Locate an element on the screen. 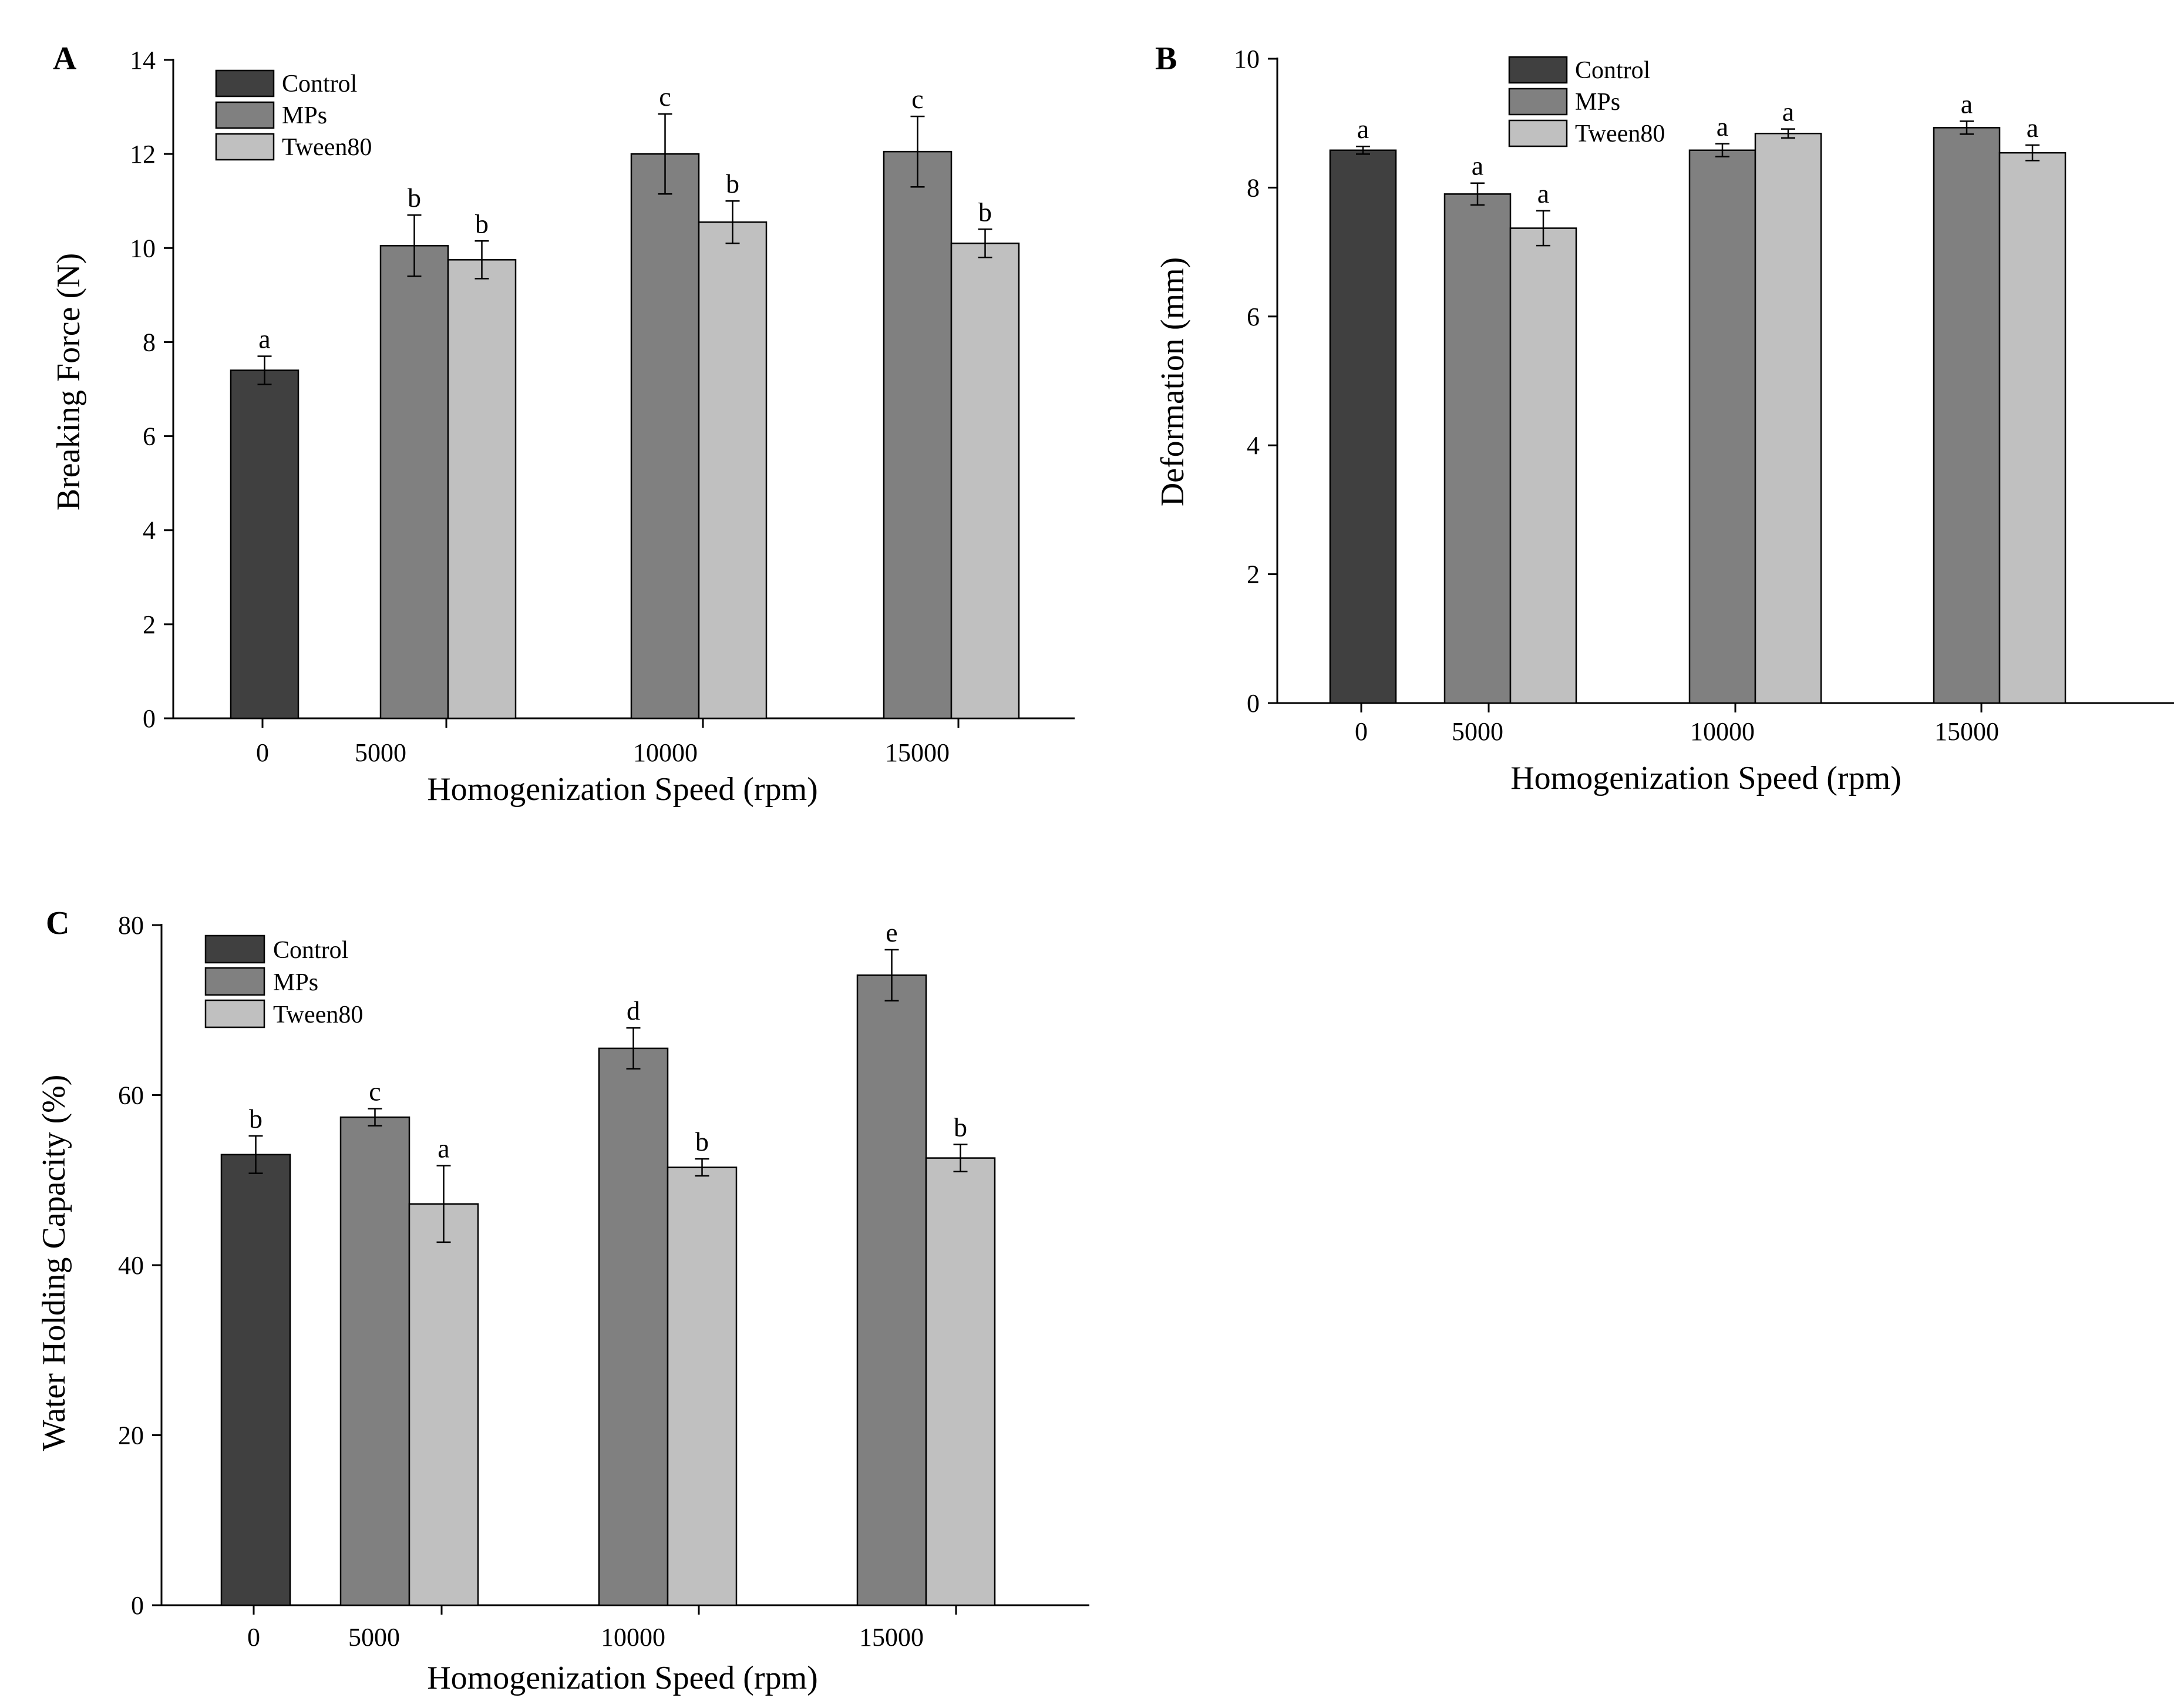 This screenshot has height=1708, width=2174. panel-b-y-tick-label: 4 is located at coordinates (1253, 445).